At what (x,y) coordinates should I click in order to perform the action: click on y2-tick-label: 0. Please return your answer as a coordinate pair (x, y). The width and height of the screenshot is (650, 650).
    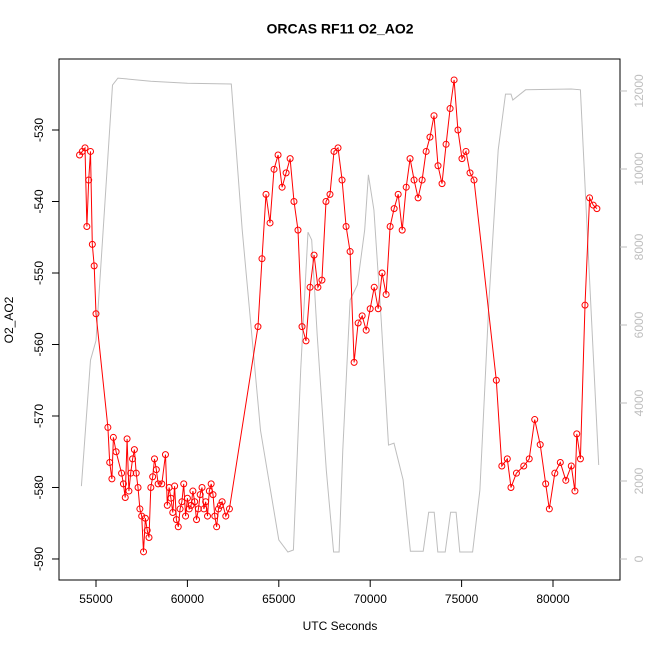
    Looking at the image, I should click on (639, 558).